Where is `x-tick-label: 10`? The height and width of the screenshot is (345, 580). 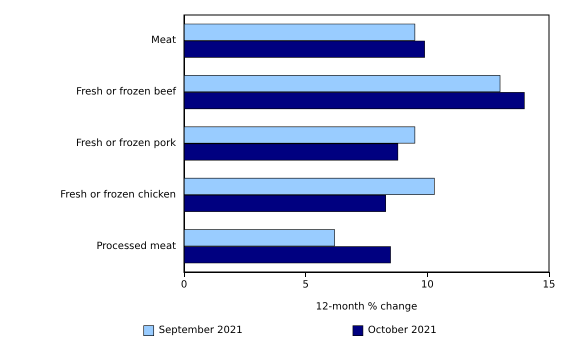
x-tick-label: 10 is located at coordinates (427, 285).